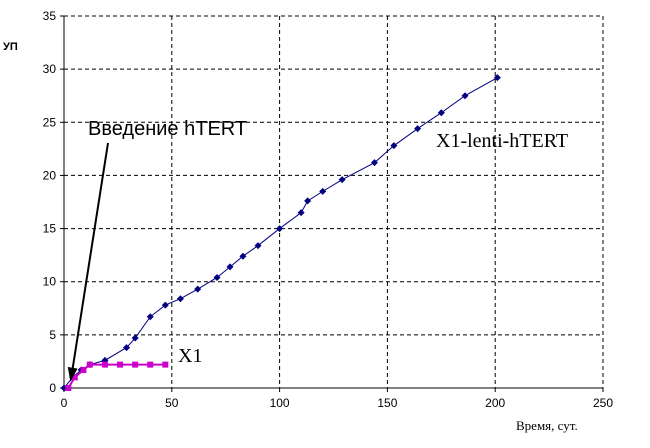 The image size is (650, 448). Describe the element at coordinates (50, 69) in the screenshot. I see `y-tick-label: 30` at that location.